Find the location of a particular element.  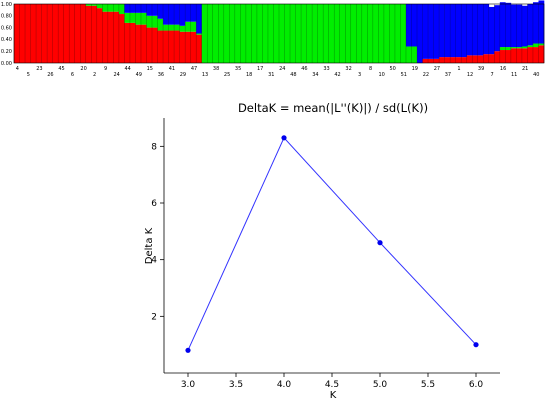

structure-sample-label: 41 is located at coordinates (172, 69).